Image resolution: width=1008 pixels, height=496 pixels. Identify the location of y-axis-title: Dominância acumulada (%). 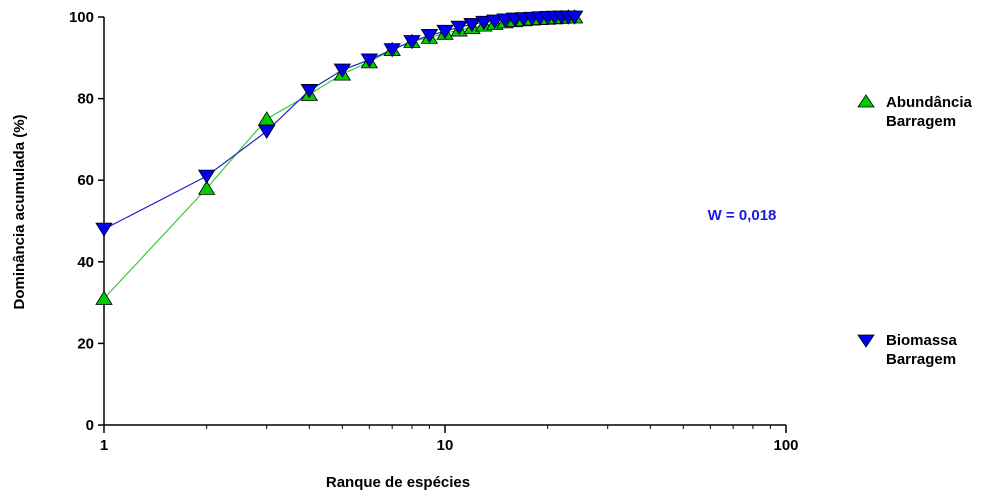
(19, 211).